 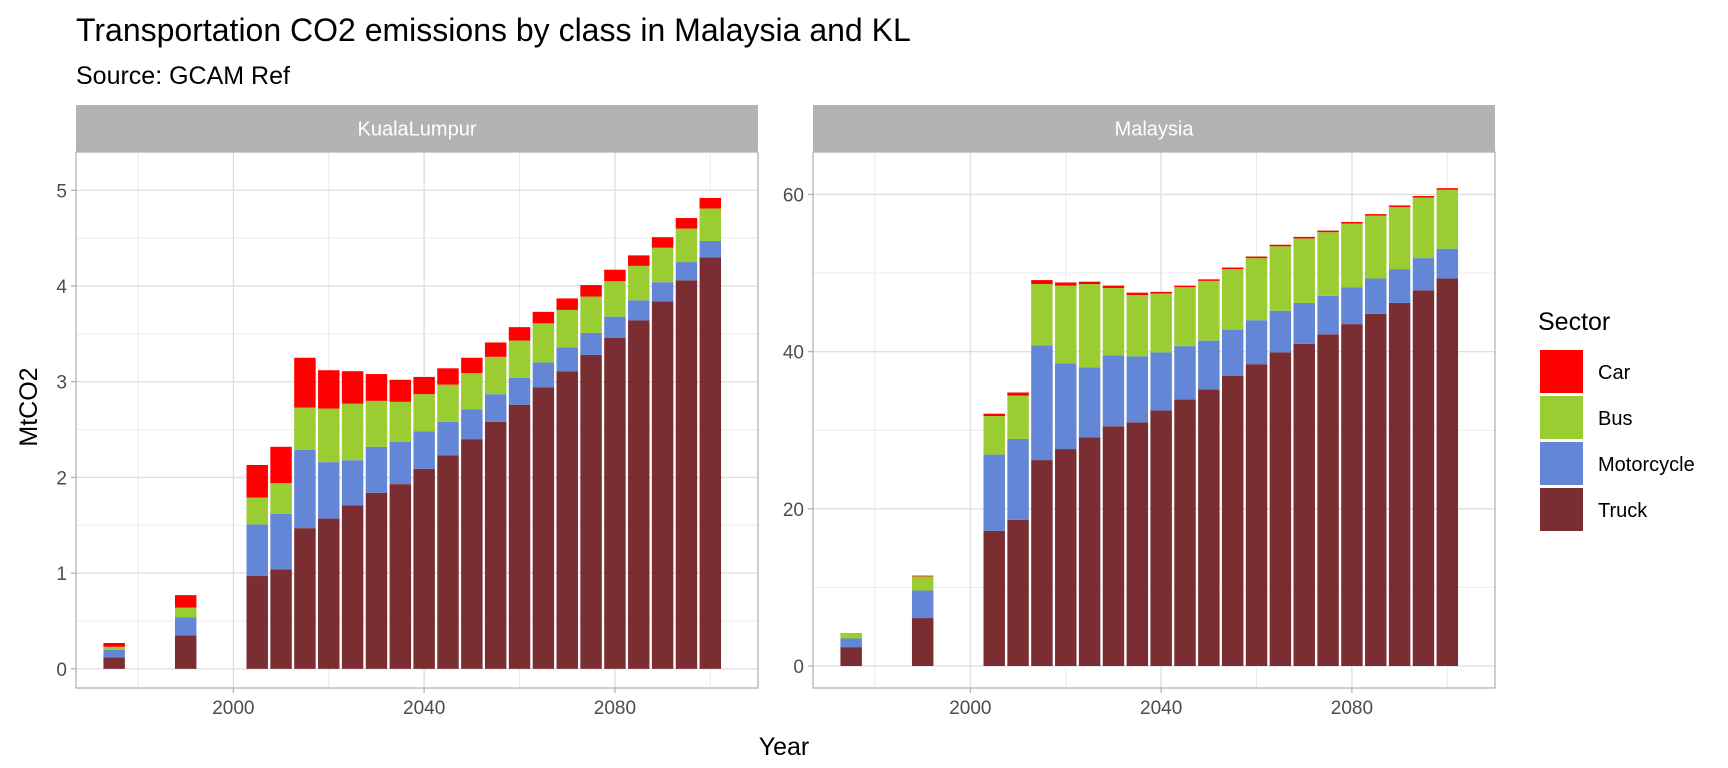 What do you see at coordinates (1614, 373) in the screenshot?
I see `legend-label-car: Car` at bounding box center [1614, 373].